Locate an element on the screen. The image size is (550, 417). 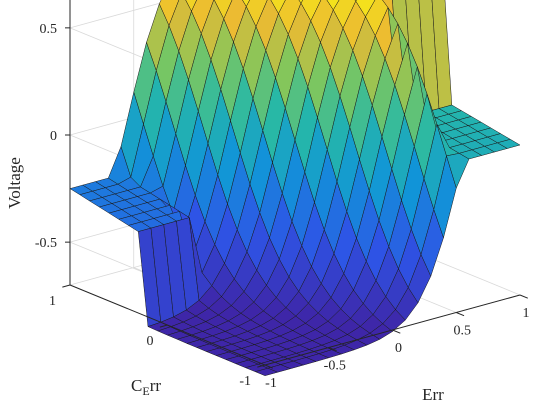
y-axis-label: CErr is located at coordinates (146, 387).